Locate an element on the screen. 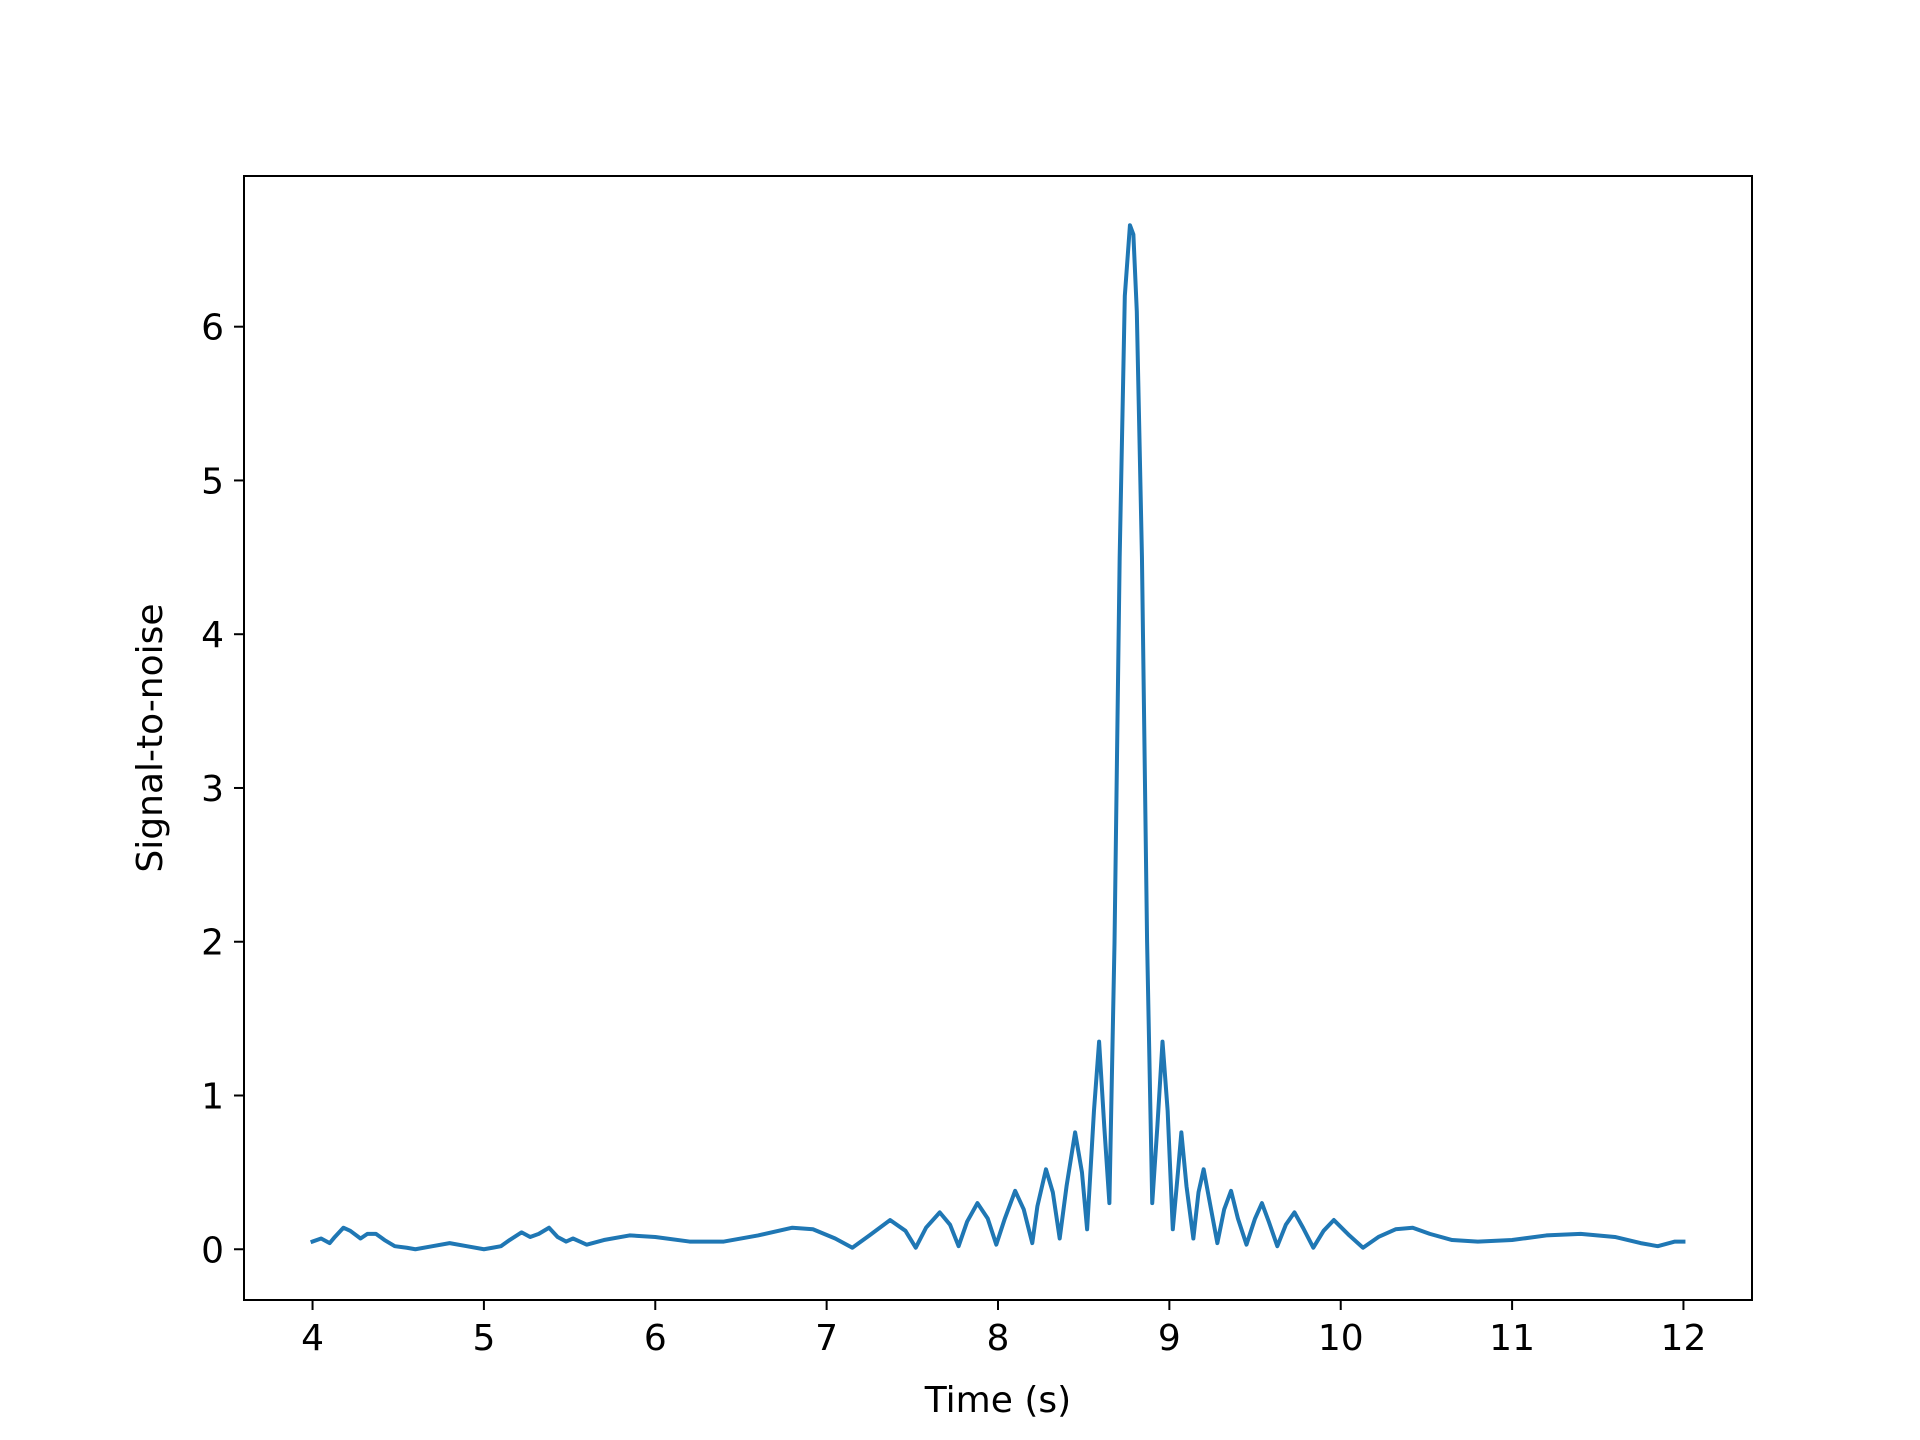 The height and width of the screenshot is (1440, 1920). x-tick-label: 7 is located at coordinates (826, 1338).